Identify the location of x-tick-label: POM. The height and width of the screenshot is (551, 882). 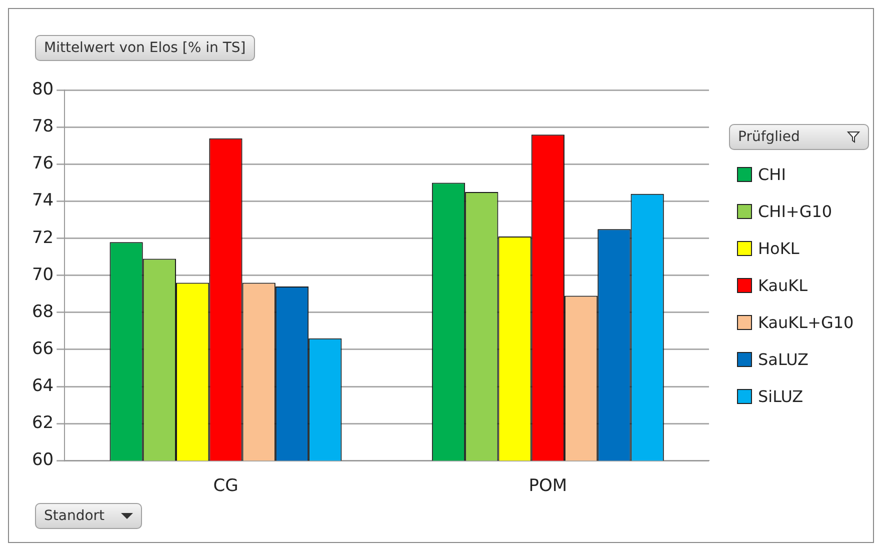
(548, 486).